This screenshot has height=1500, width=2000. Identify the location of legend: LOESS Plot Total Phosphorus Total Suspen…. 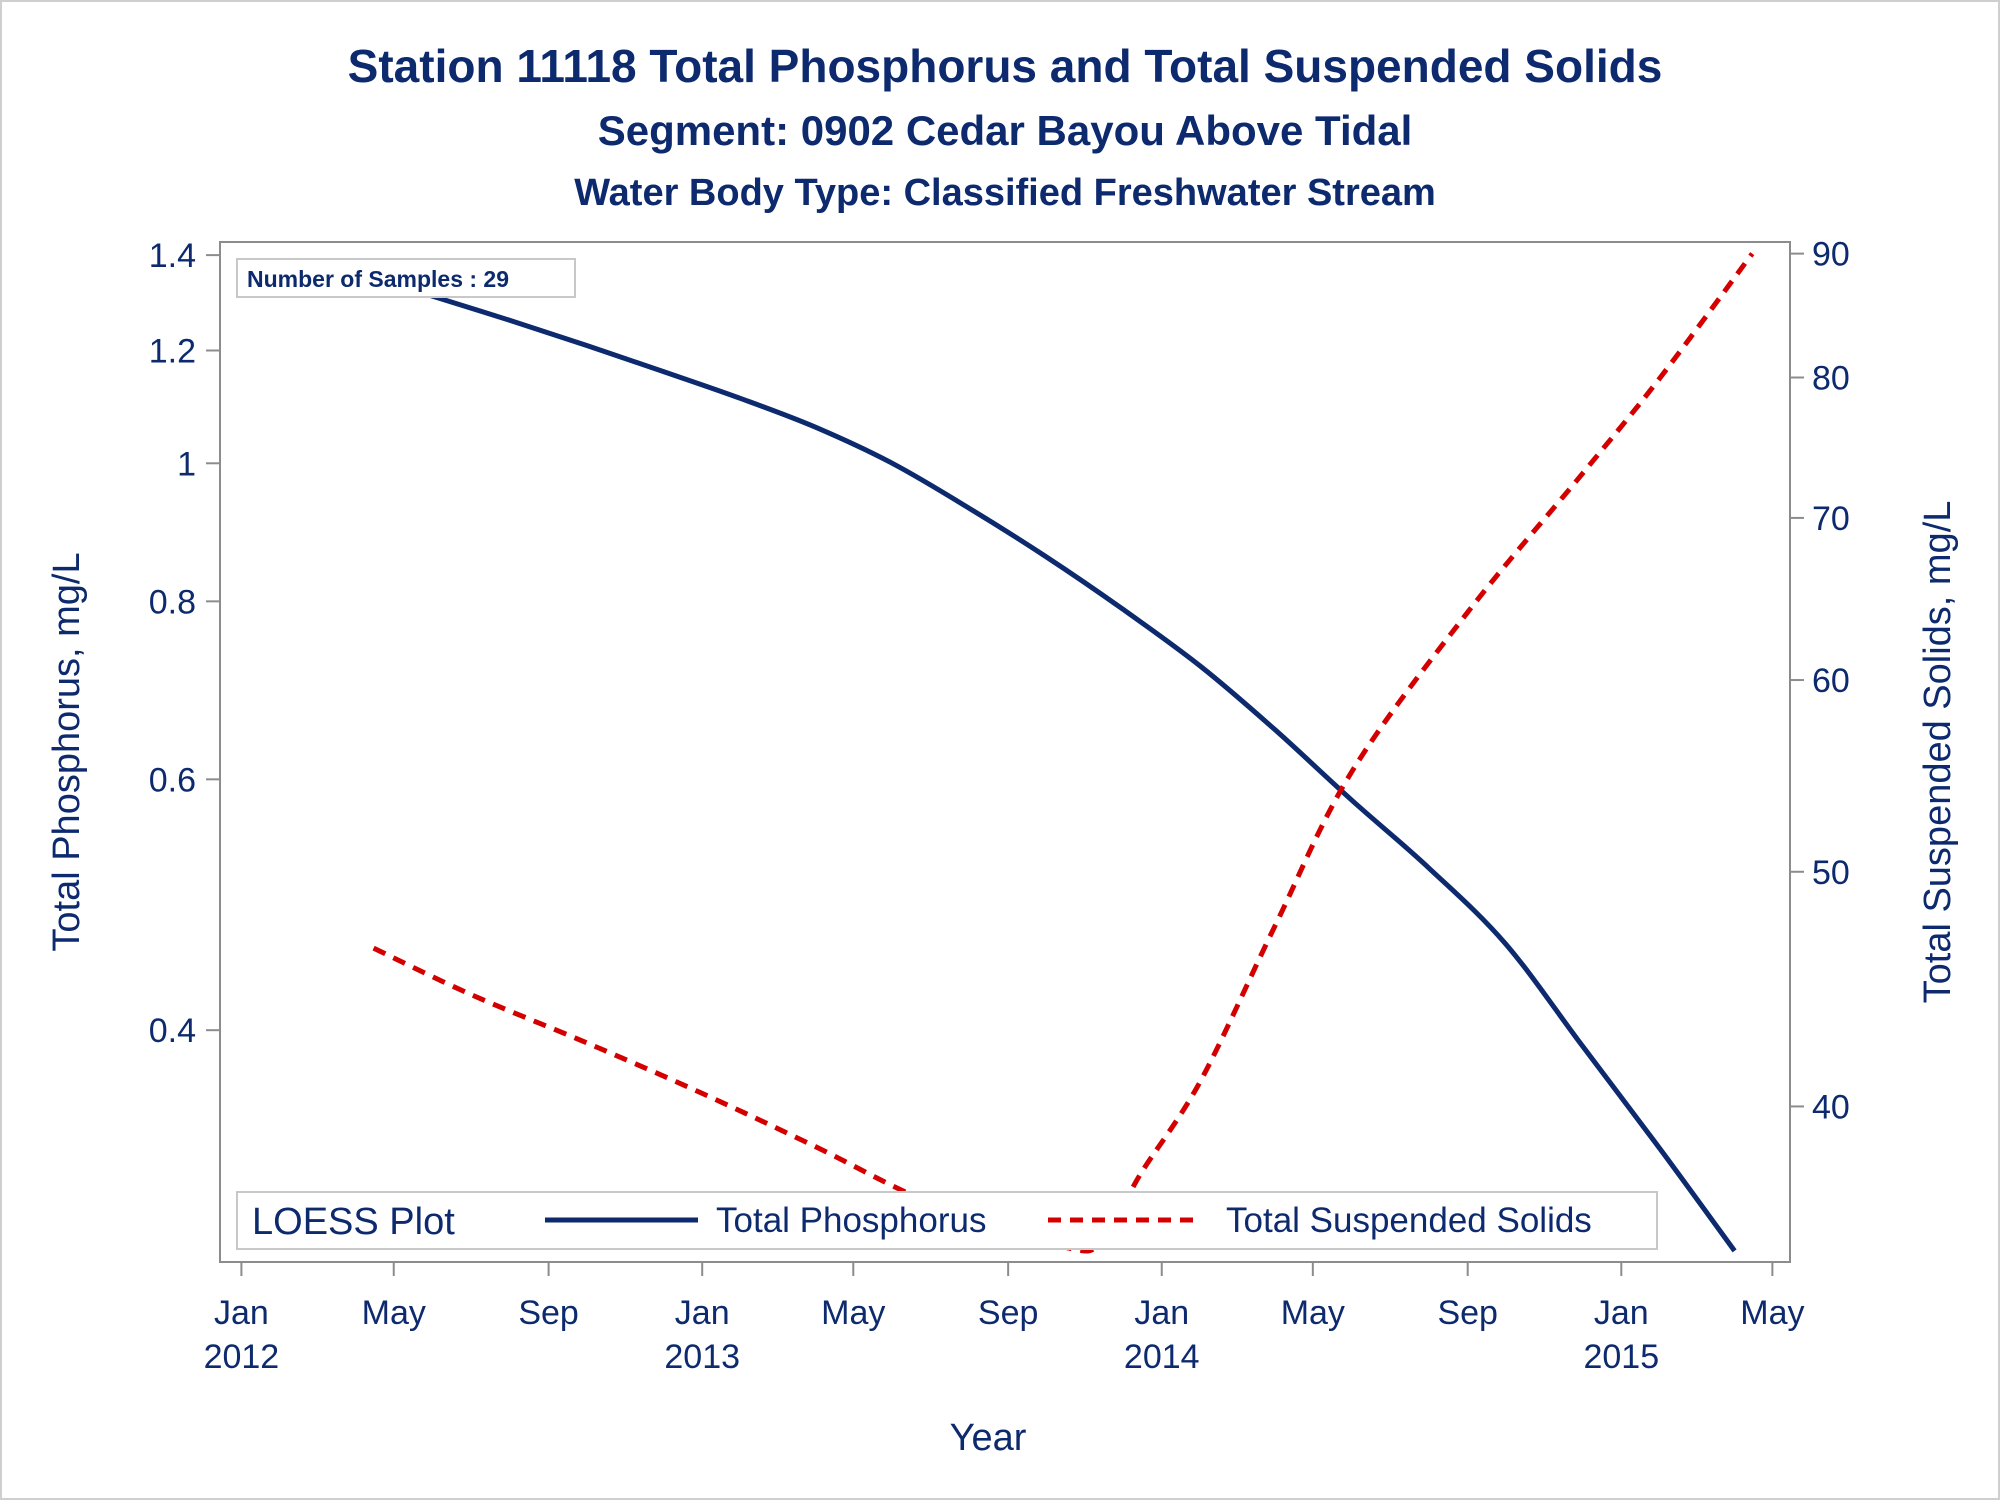
(947, 1220).